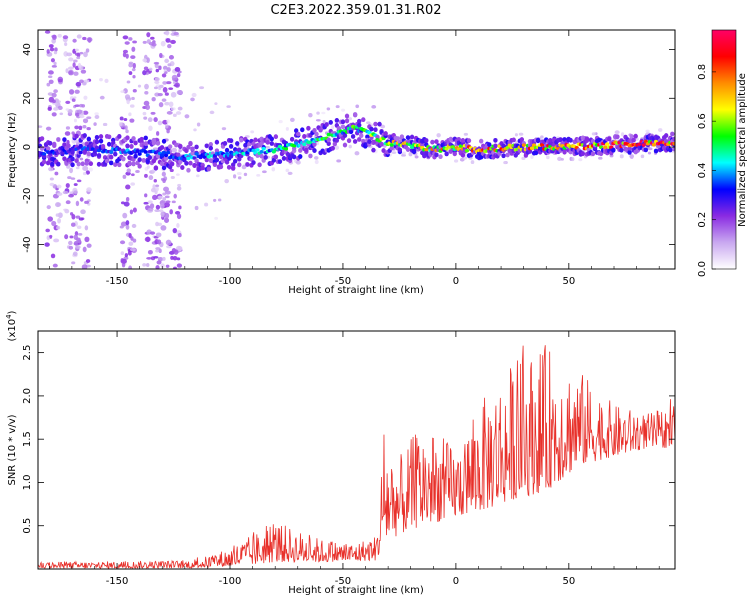 This screenshot has height=600, width=750. Describe the element at coordinates (27, 396) in the screenshot. I see `snr-y-tick-label: 2.0` at that location.